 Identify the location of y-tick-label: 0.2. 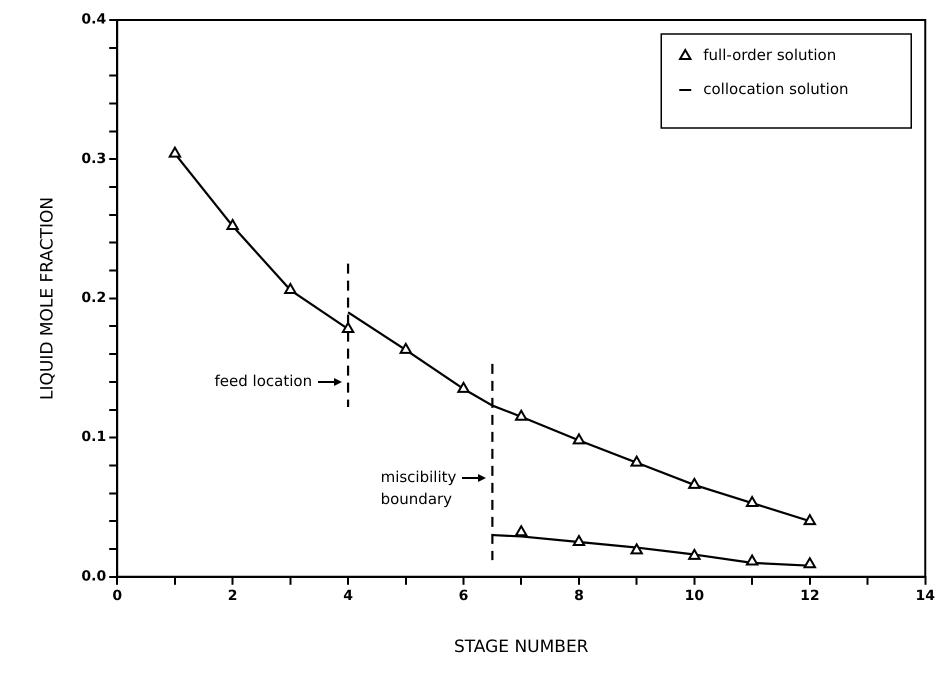
(93, 298).